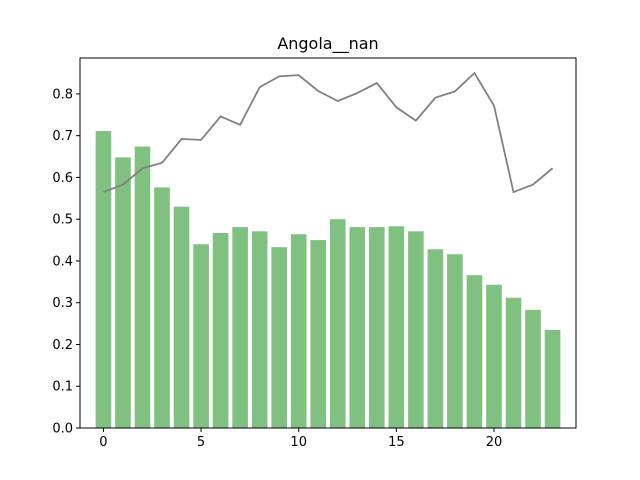 The width and height of the screenshot is (640, 480). I want to click on y-tick-label: 0.8, so click(62, 94).